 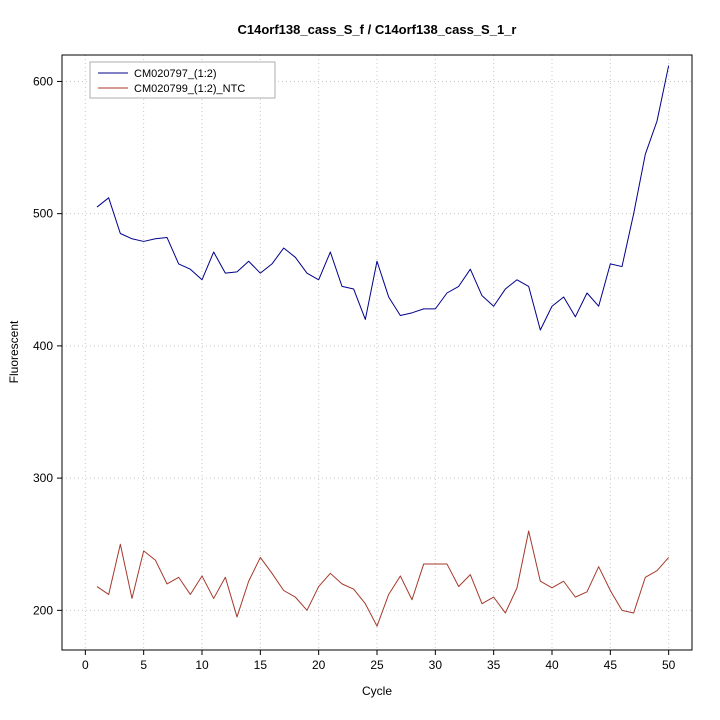 What do you see at coordinates (85, 665) in the screenshot?
I see `x-tick-label: 0` at bounding box center [85, 665].